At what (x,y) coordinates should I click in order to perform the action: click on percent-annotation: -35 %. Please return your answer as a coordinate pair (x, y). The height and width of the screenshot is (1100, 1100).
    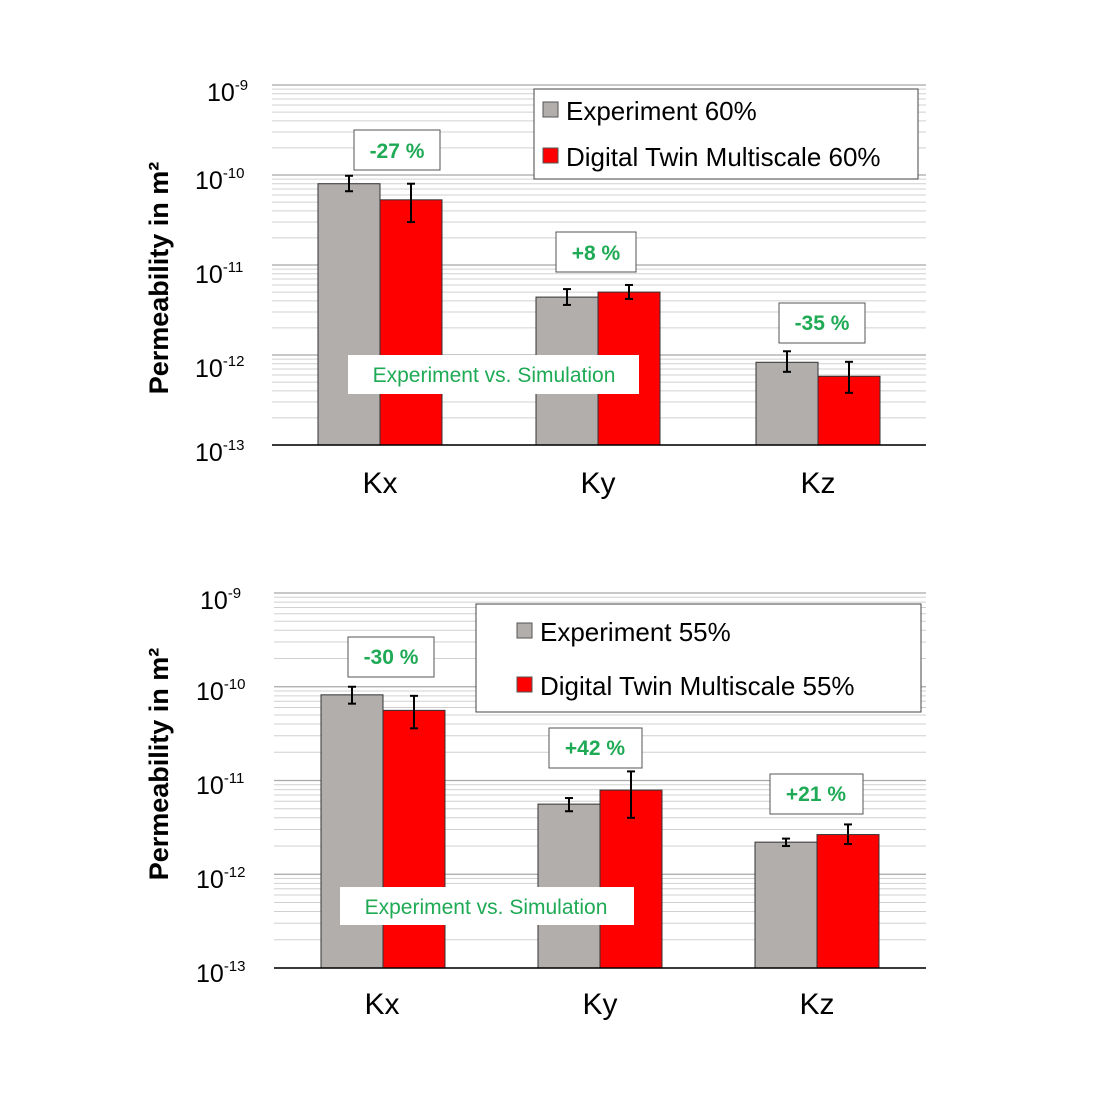
    Looking at the image, I should click on (822, 323).